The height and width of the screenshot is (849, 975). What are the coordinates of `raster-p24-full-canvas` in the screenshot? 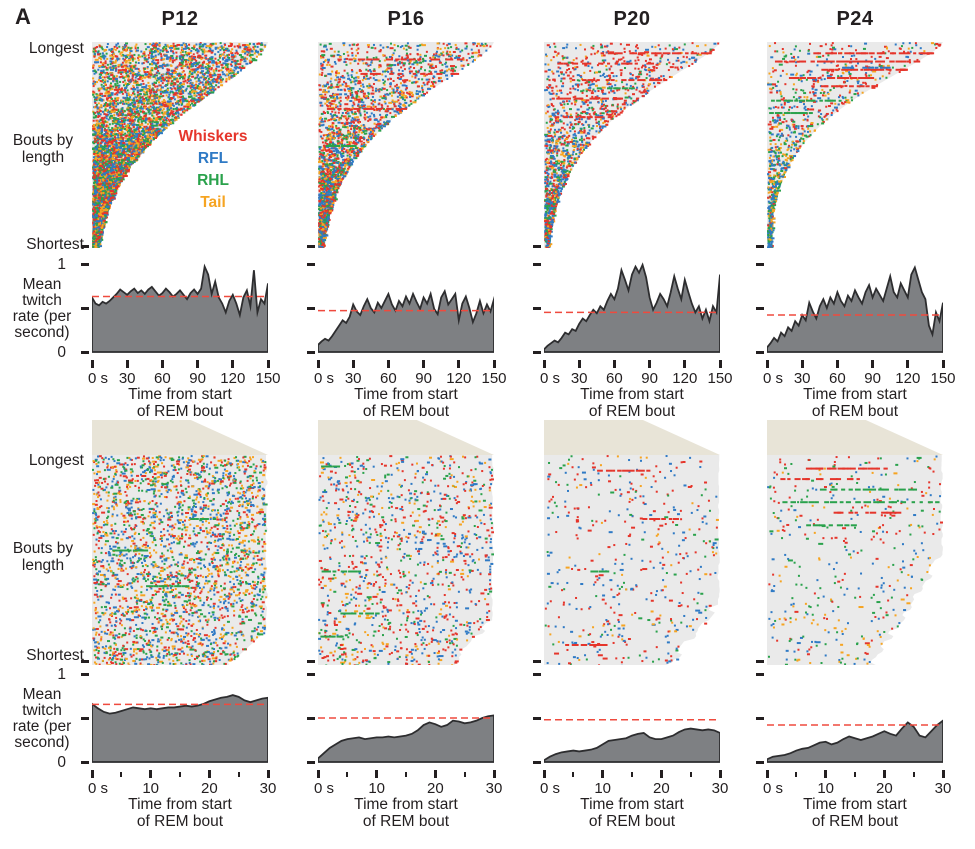 It's located at (855, 145).